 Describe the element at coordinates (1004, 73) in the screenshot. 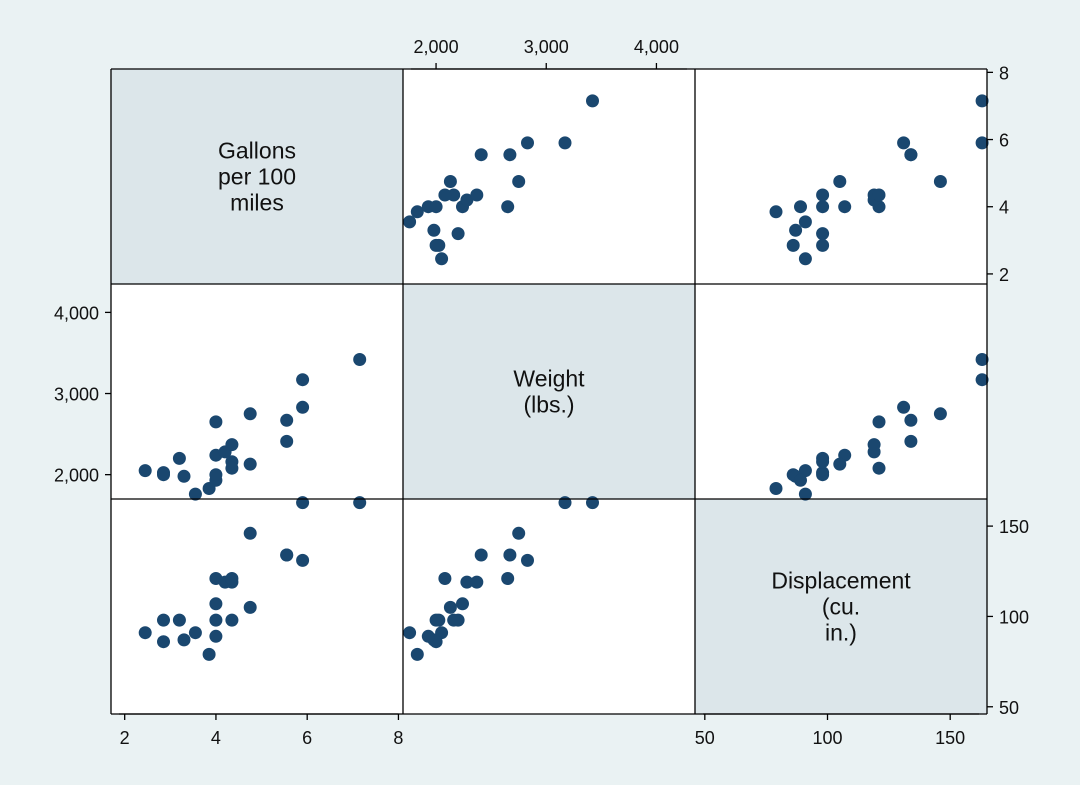

I see `tick-label-right-gpm: 8` at that location.